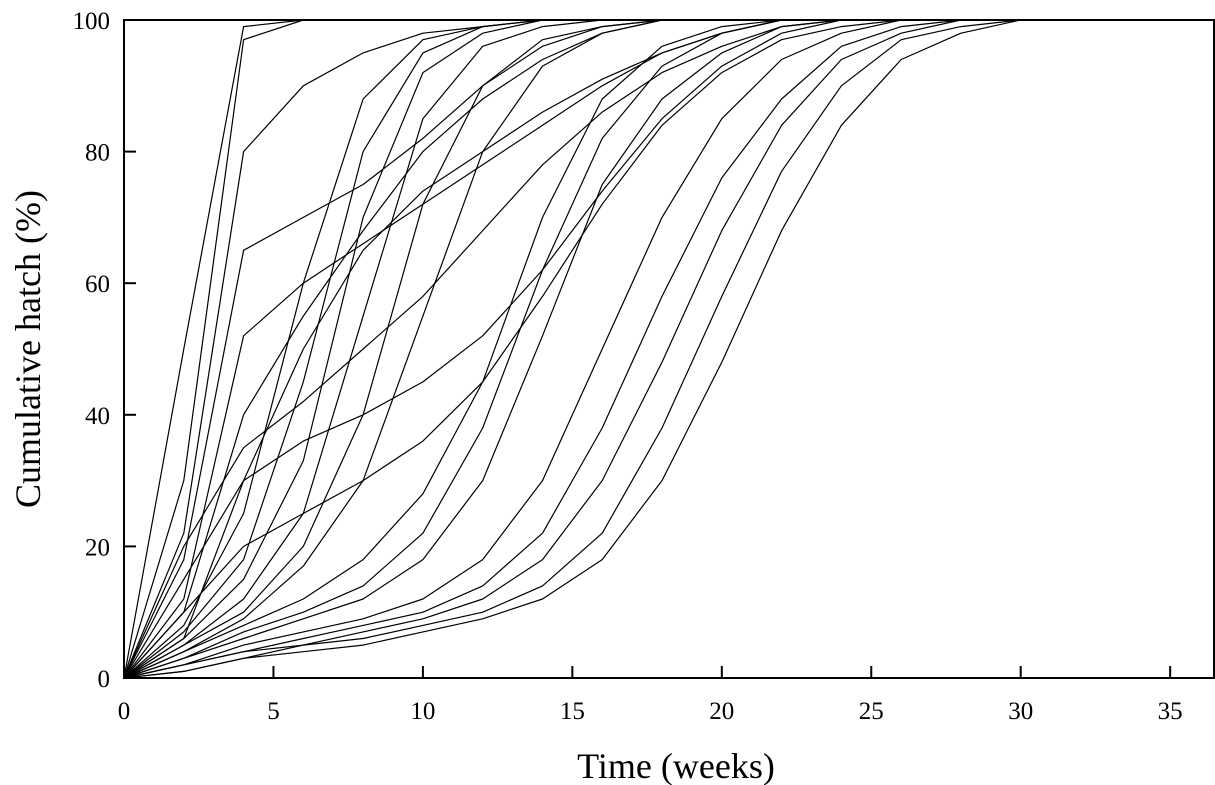  Describe the element at coordinates (422, 711) in the screenshot. I see `x-tick-label: 10` at that location.